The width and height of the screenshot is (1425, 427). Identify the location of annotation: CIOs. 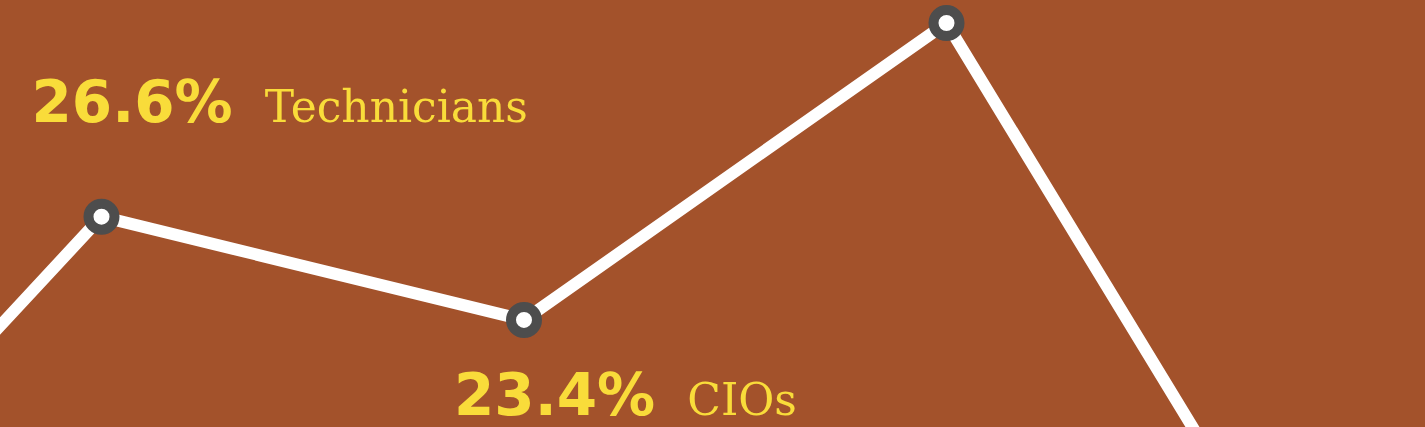
(742, 399).